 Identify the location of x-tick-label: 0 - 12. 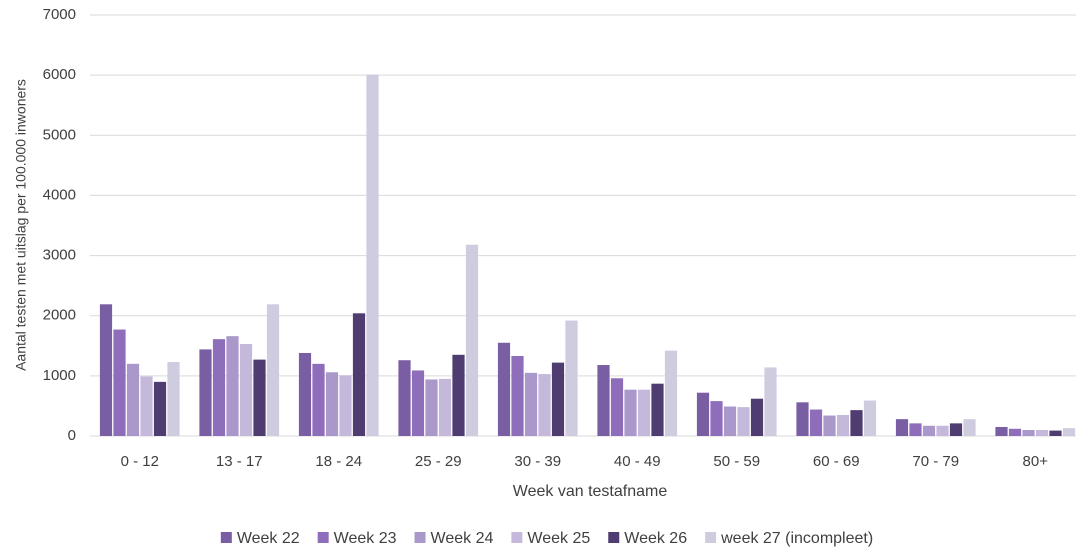
(140, 461).